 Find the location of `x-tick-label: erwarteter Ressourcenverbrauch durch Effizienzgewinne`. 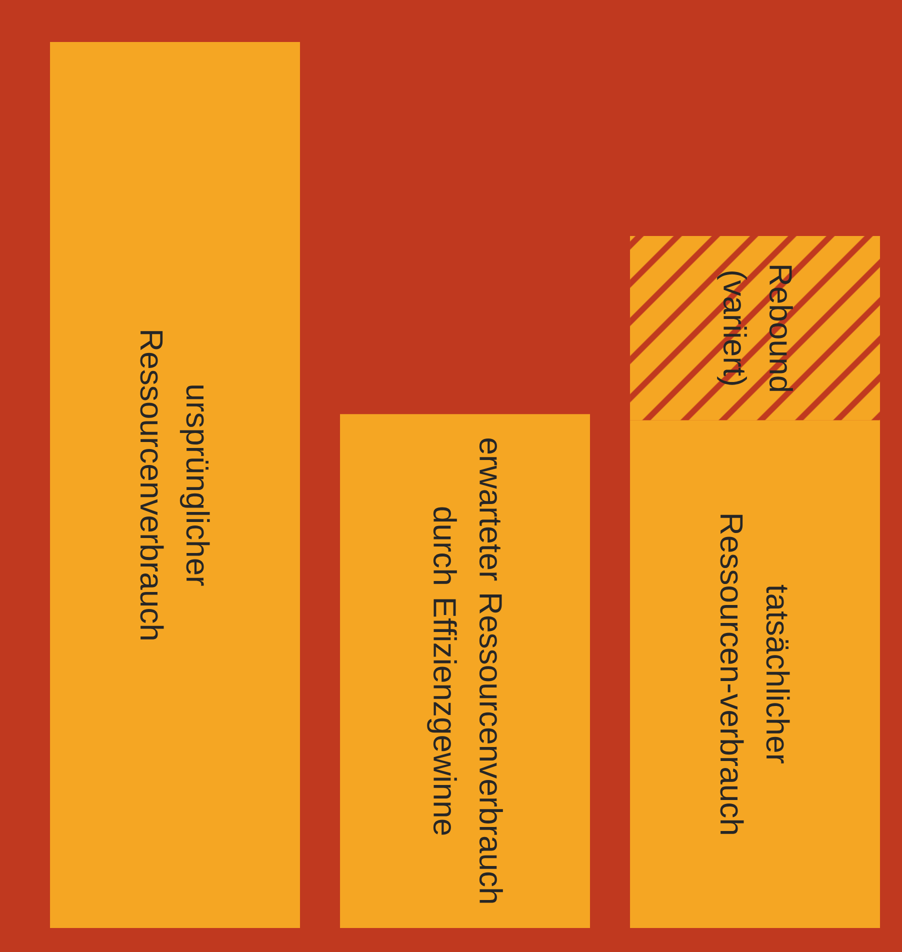

x-tick-label: erwarteter Ressourcenverbrauch durch Effizienzgewinne is located at coordinates (465, 670).